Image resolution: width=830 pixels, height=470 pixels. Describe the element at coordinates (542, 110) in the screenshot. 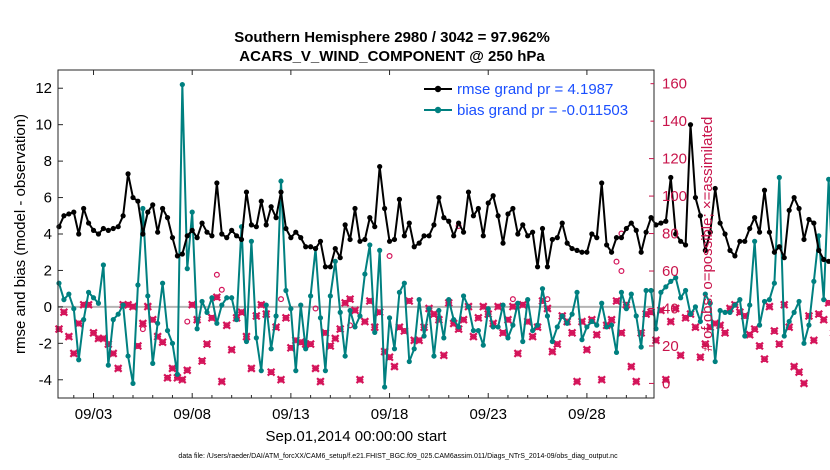

I see `legend-bias-label: bias grand pr = -0.011503` at that location.